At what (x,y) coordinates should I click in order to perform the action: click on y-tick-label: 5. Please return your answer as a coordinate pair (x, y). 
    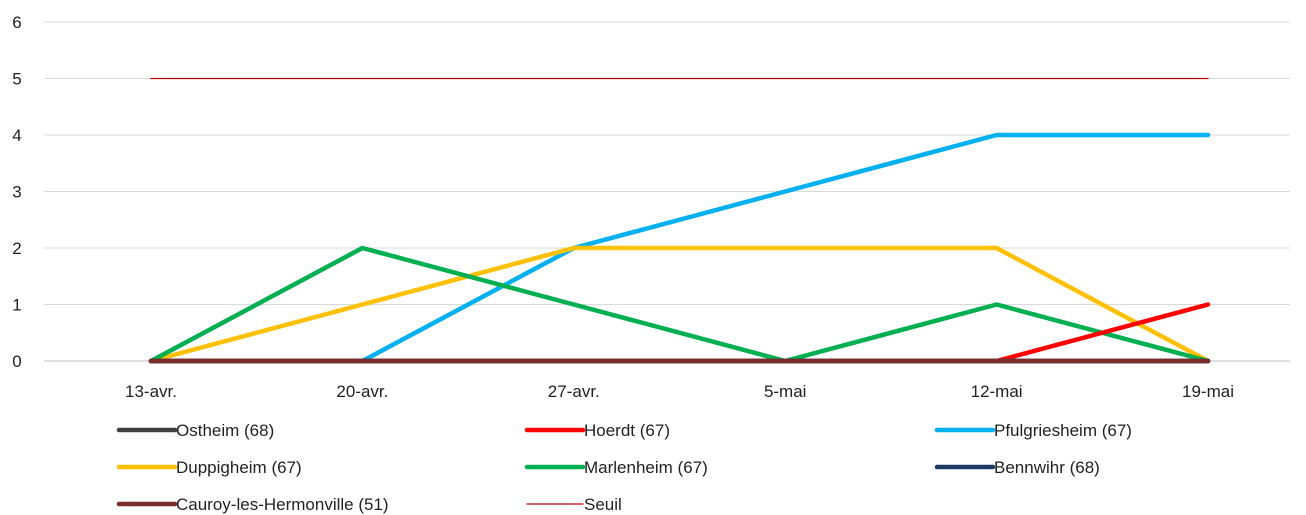
    Looking at the image, I should click on (16, 79).